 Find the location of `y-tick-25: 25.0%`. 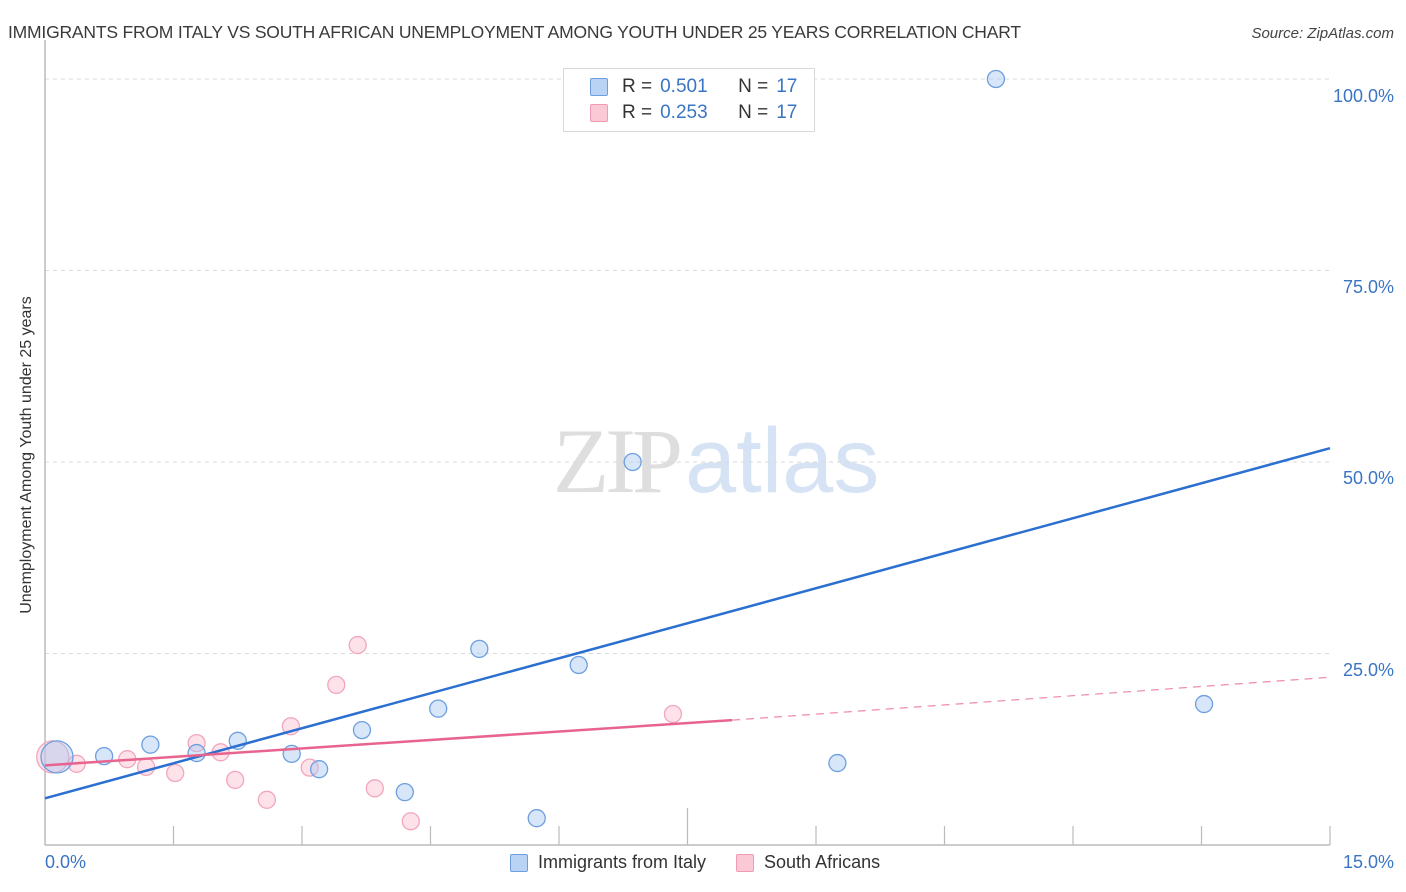

y-tick-25: 25.0% is located at coordinates (1368, 670).